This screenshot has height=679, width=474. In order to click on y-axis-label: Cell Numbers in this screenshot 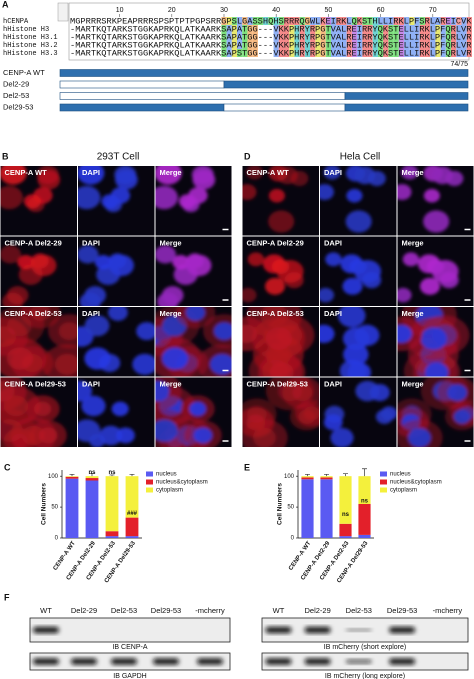, I will do `click(44, 504)`.